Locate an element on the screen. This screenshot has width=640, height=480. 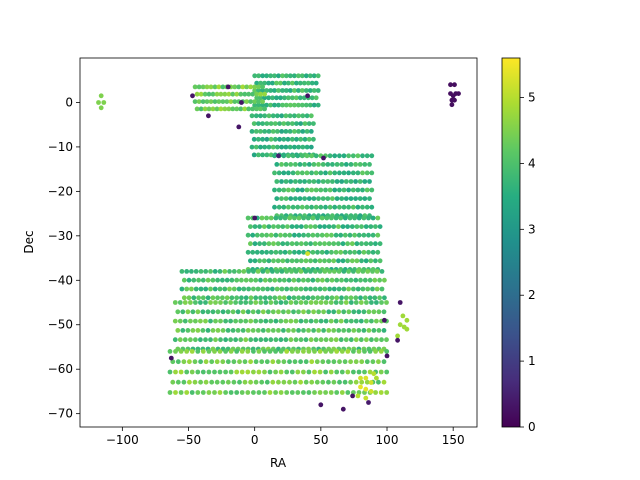
y-tick-label: −60 is located at coordinates (60, 369).